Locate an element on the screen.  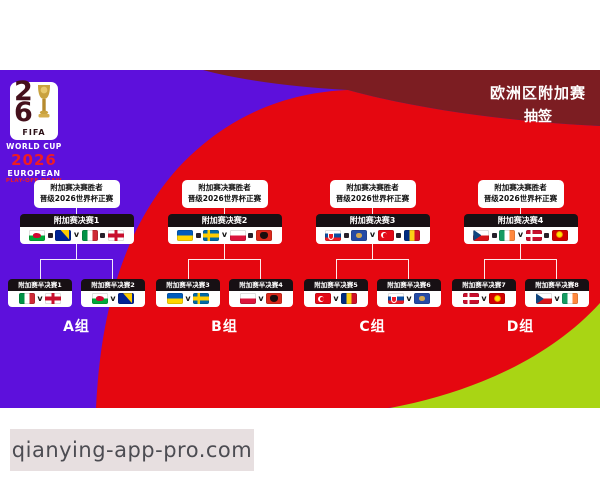
logo-digit-2: 2 is located at coordinates (23, 91).